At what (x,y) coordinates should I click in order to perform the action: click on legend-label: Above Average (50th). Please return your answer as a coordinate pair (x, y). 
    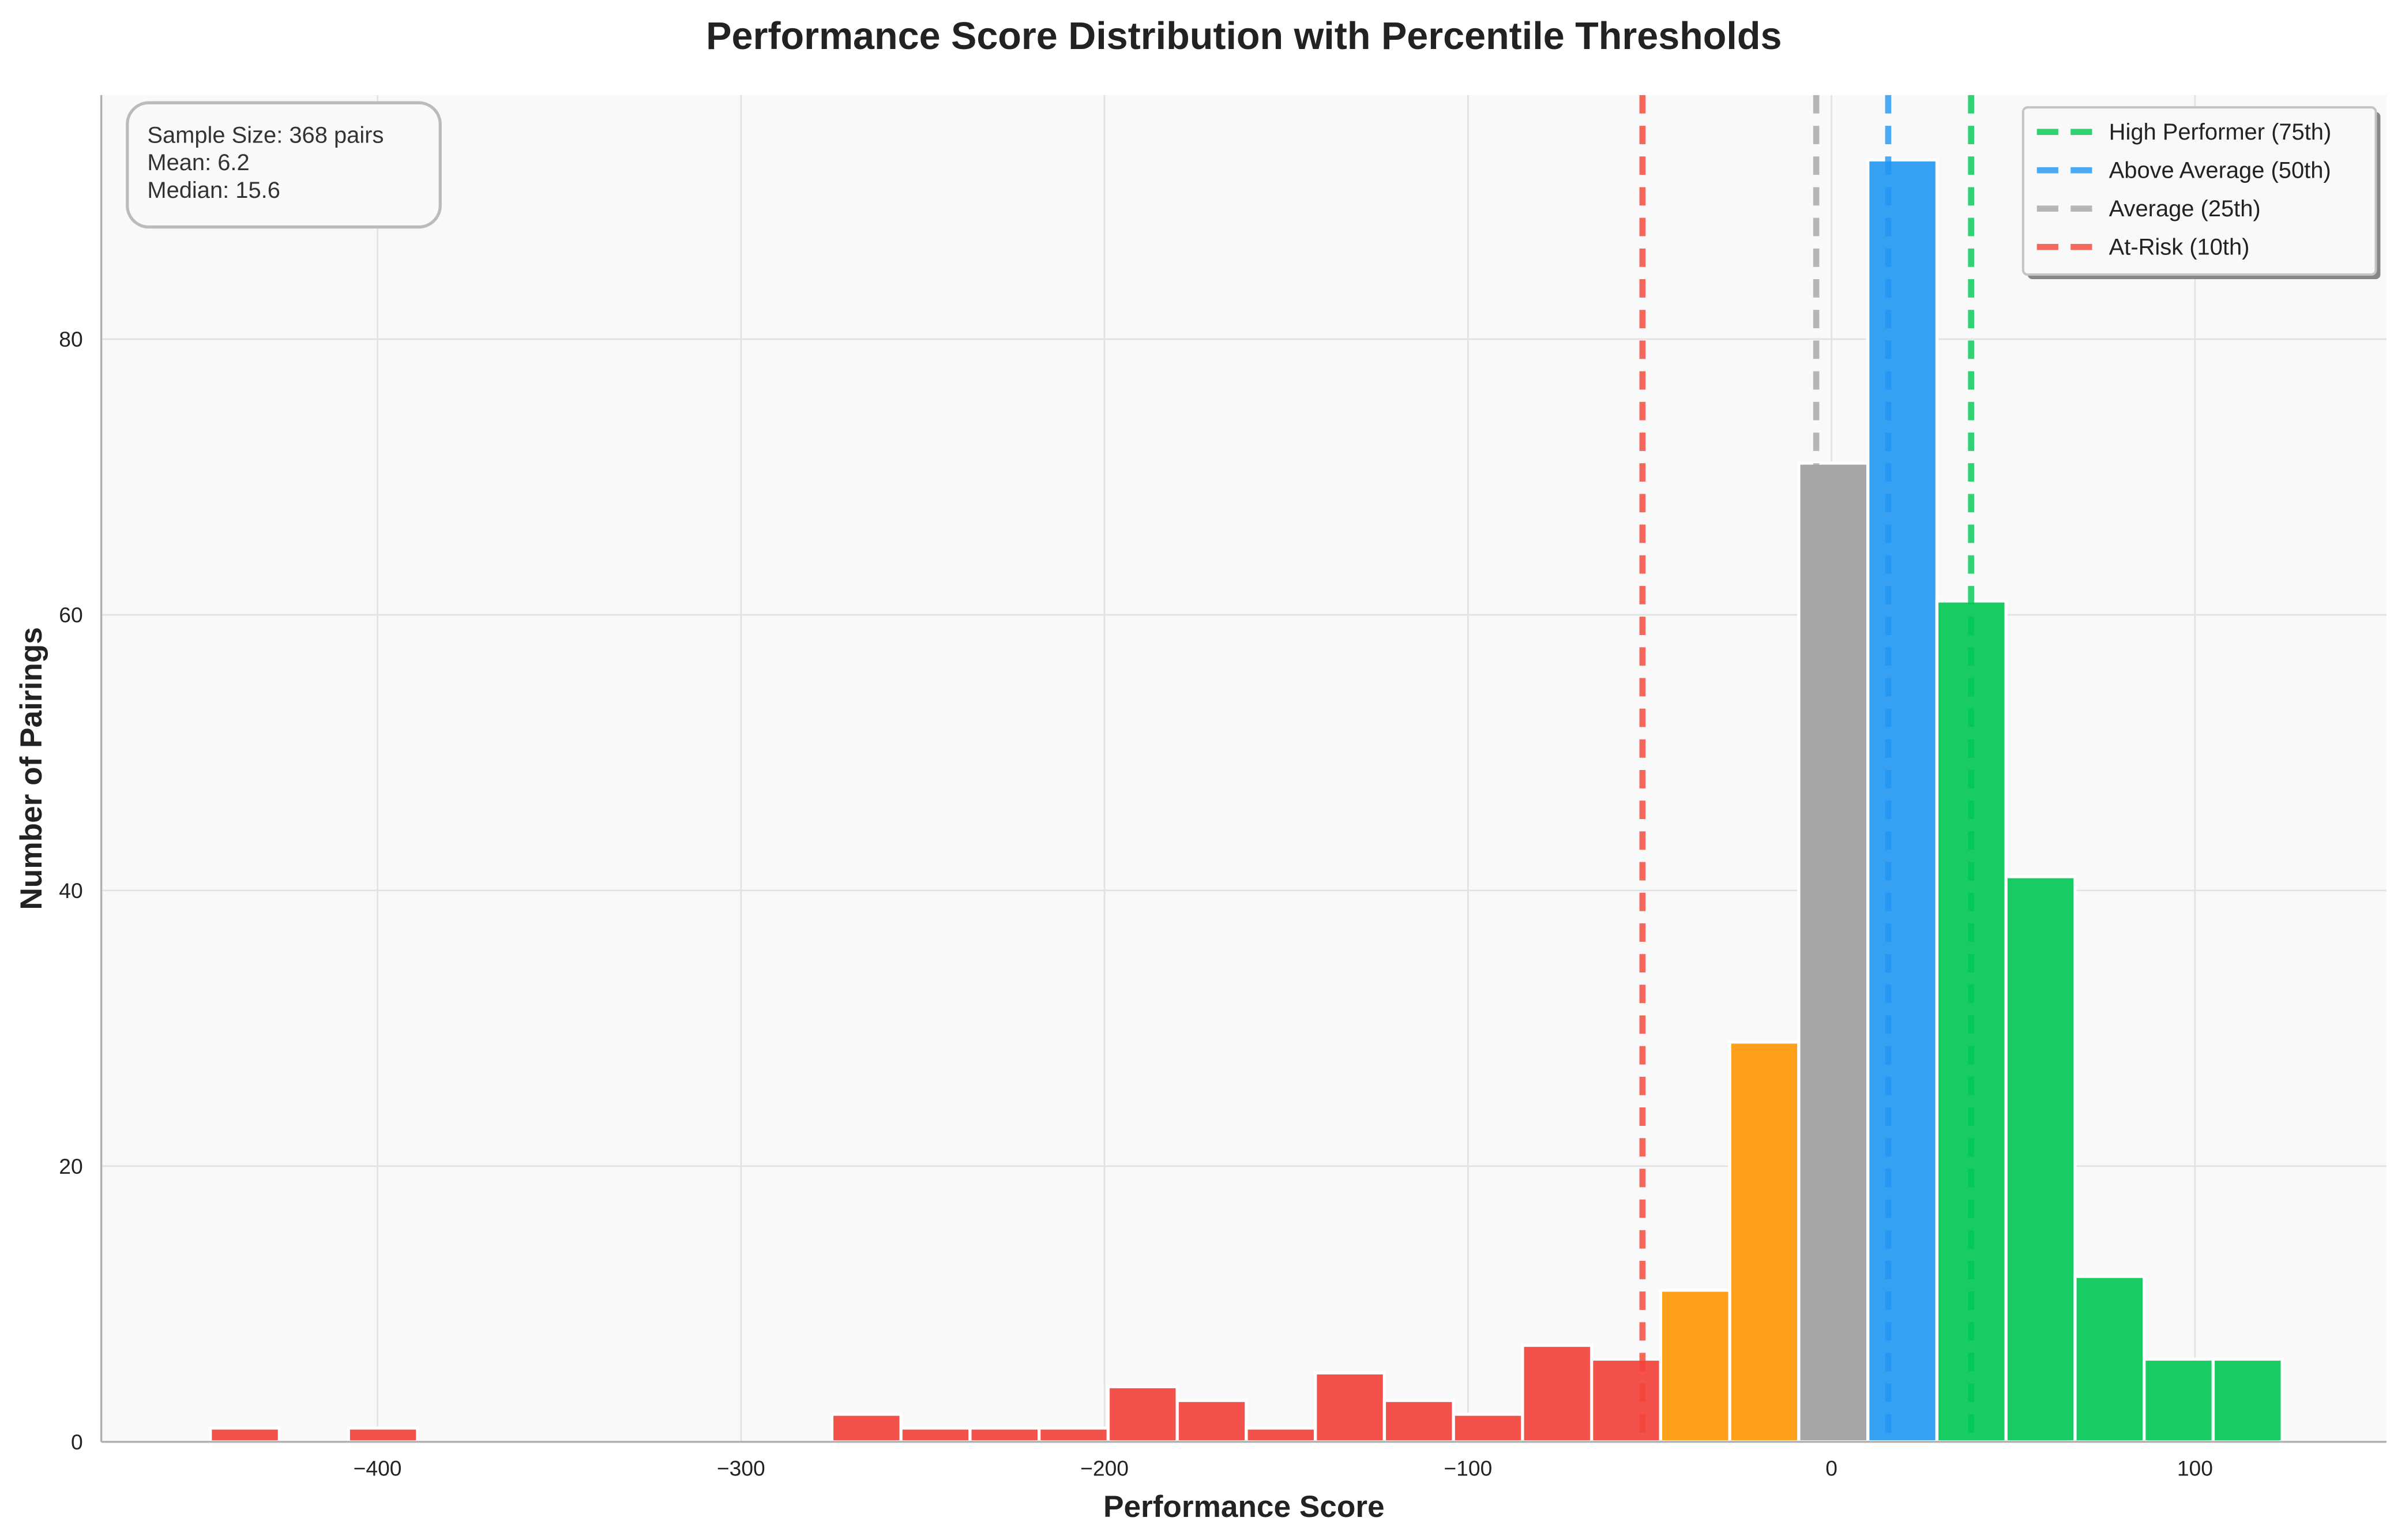
    Looking at the image, I should click on (2220, 170).